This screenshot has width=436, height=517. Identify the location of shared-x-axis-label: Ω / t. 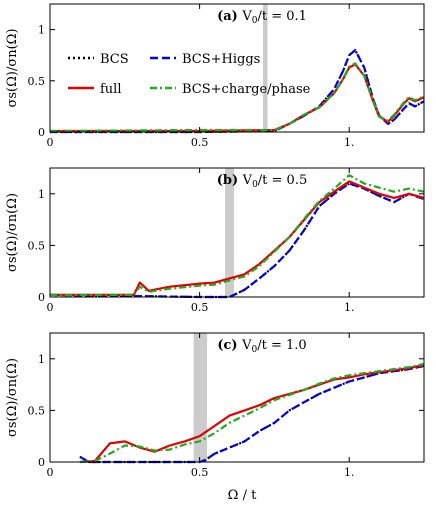
(242, 495).